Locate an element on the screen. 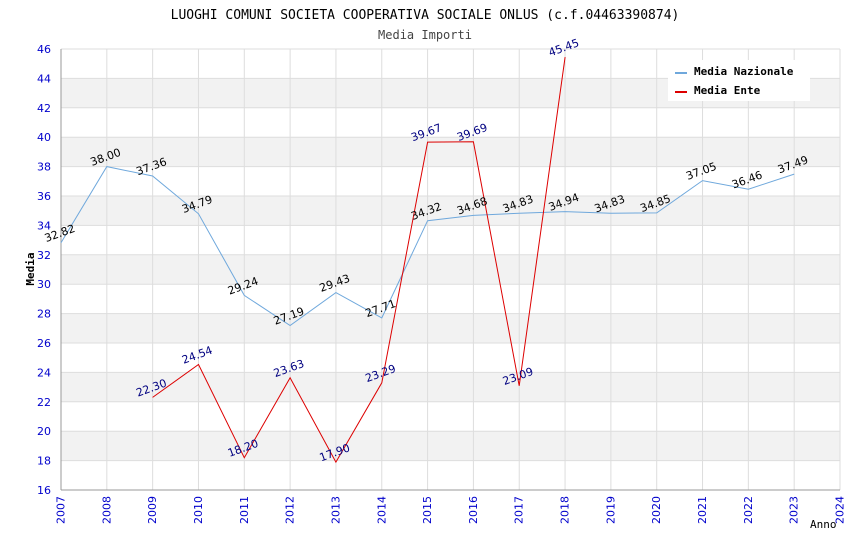 The width and height of the screenshot is (850, 550). y-tick-label: 42 is located at coordinates (44, 108).